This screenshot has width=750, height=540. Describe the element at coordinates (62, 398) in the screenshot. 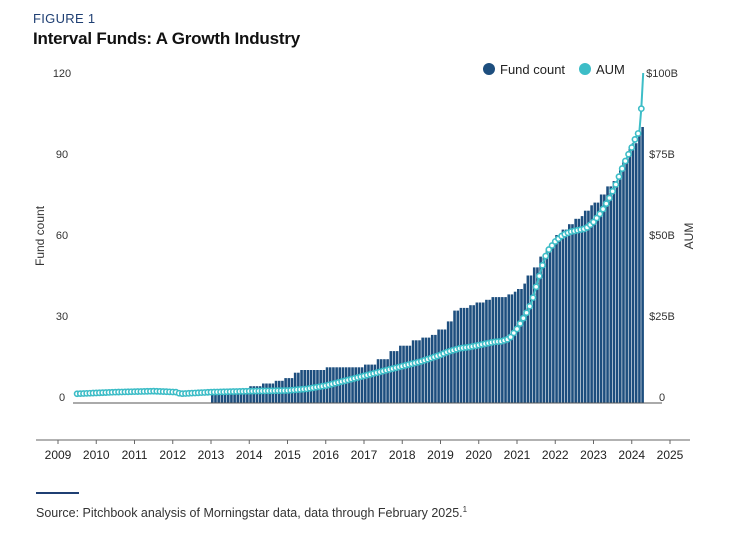

I see `y-tick-label: 0` at that location.